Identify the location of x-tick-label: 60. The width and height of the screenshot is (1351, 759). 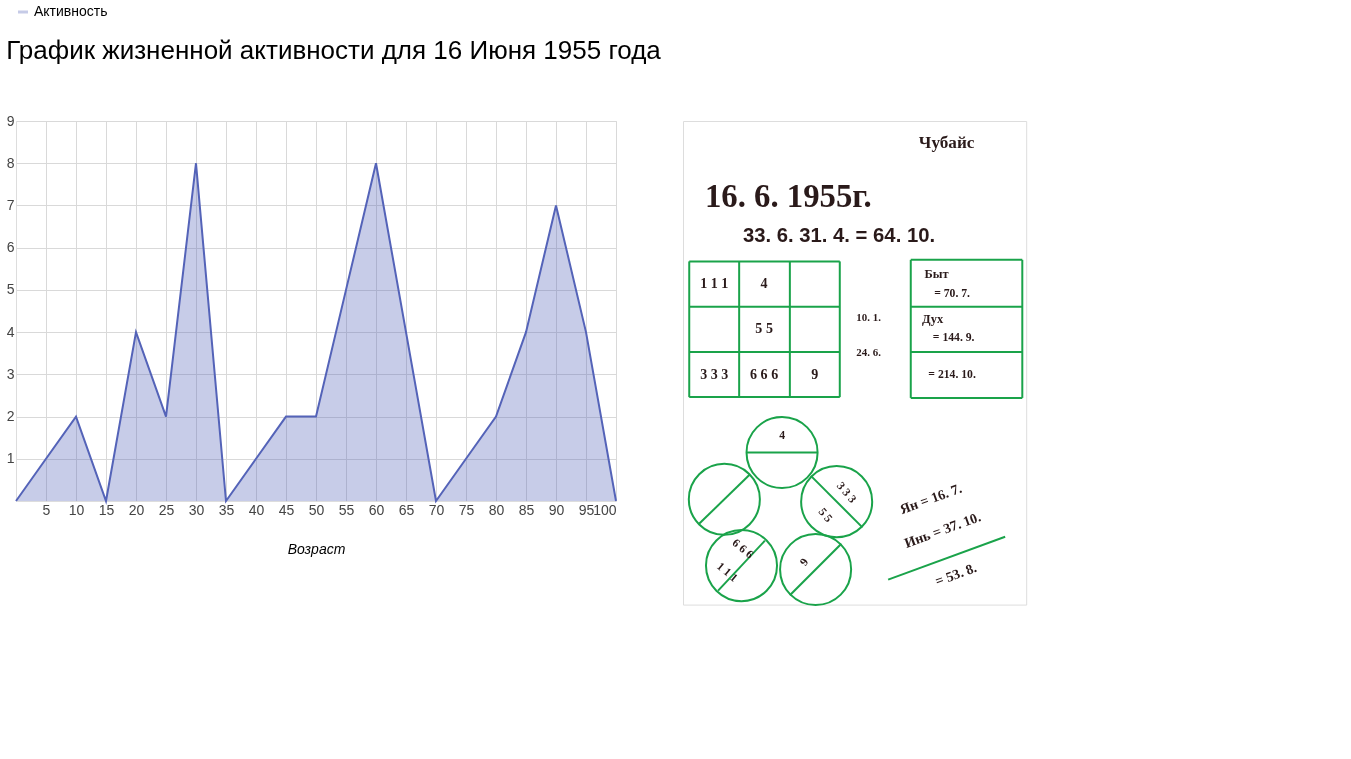
(376, 509).